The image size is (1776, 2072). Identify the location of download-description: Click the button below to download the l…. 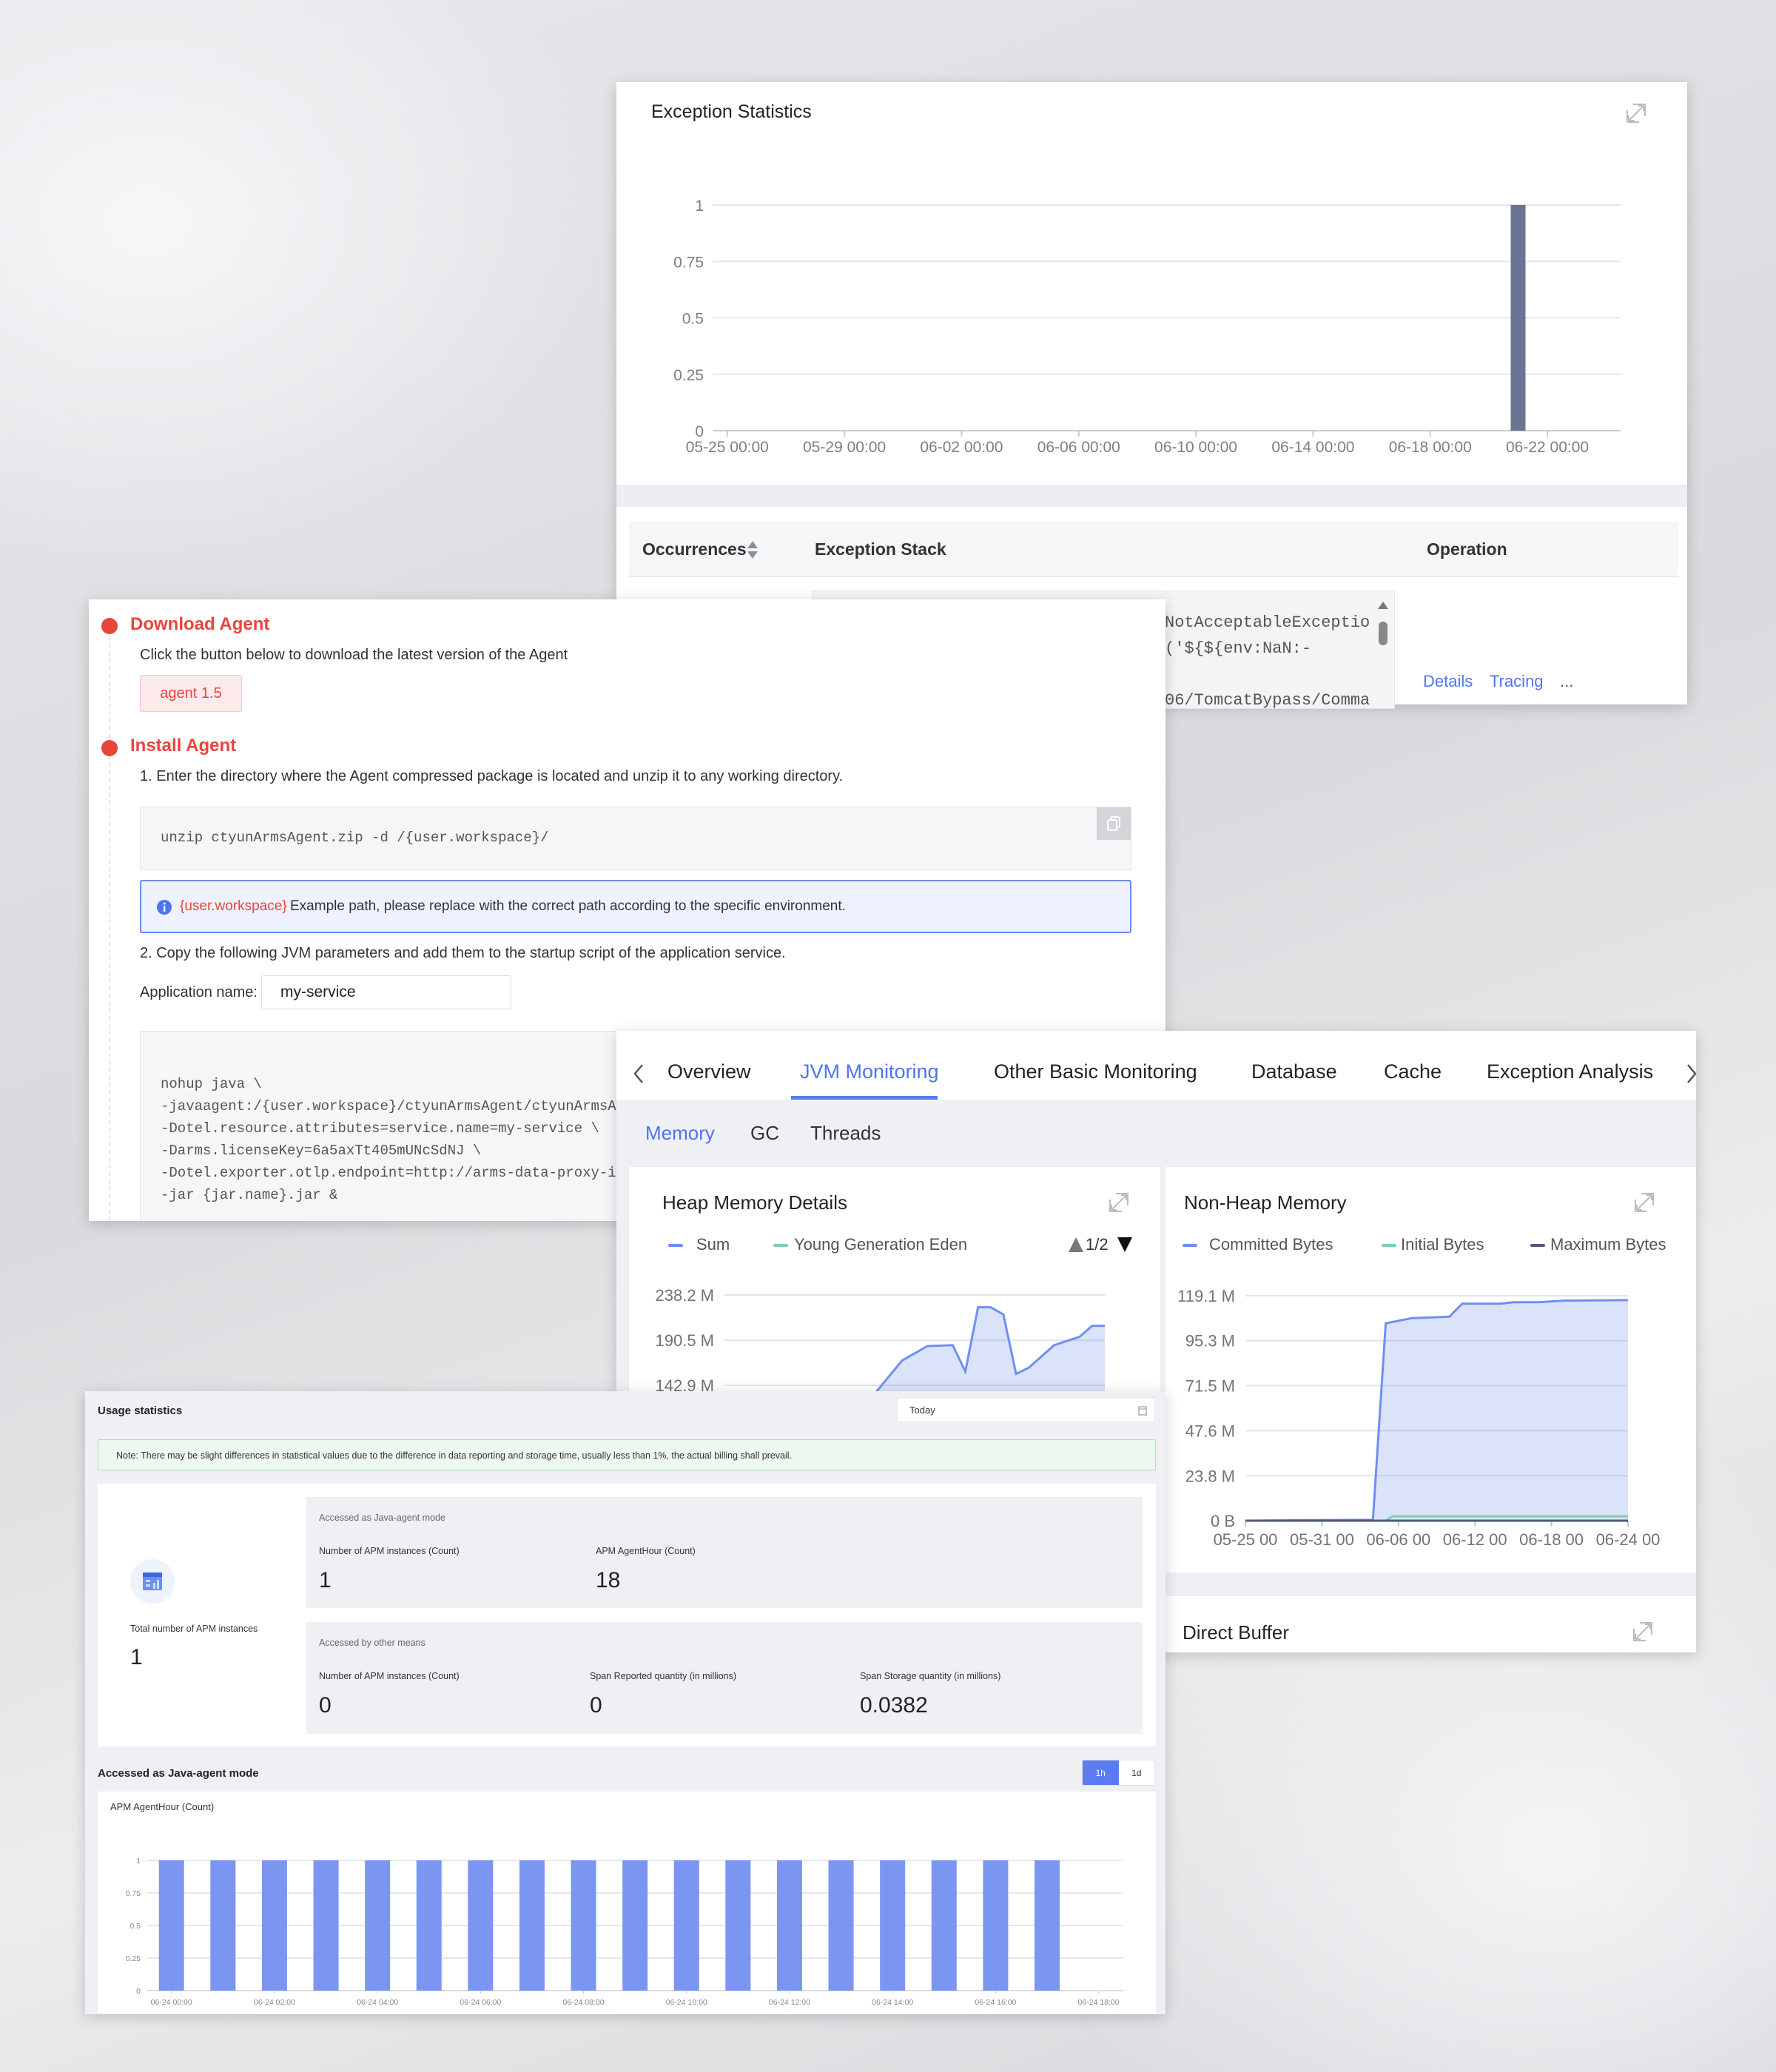
(354, 655).